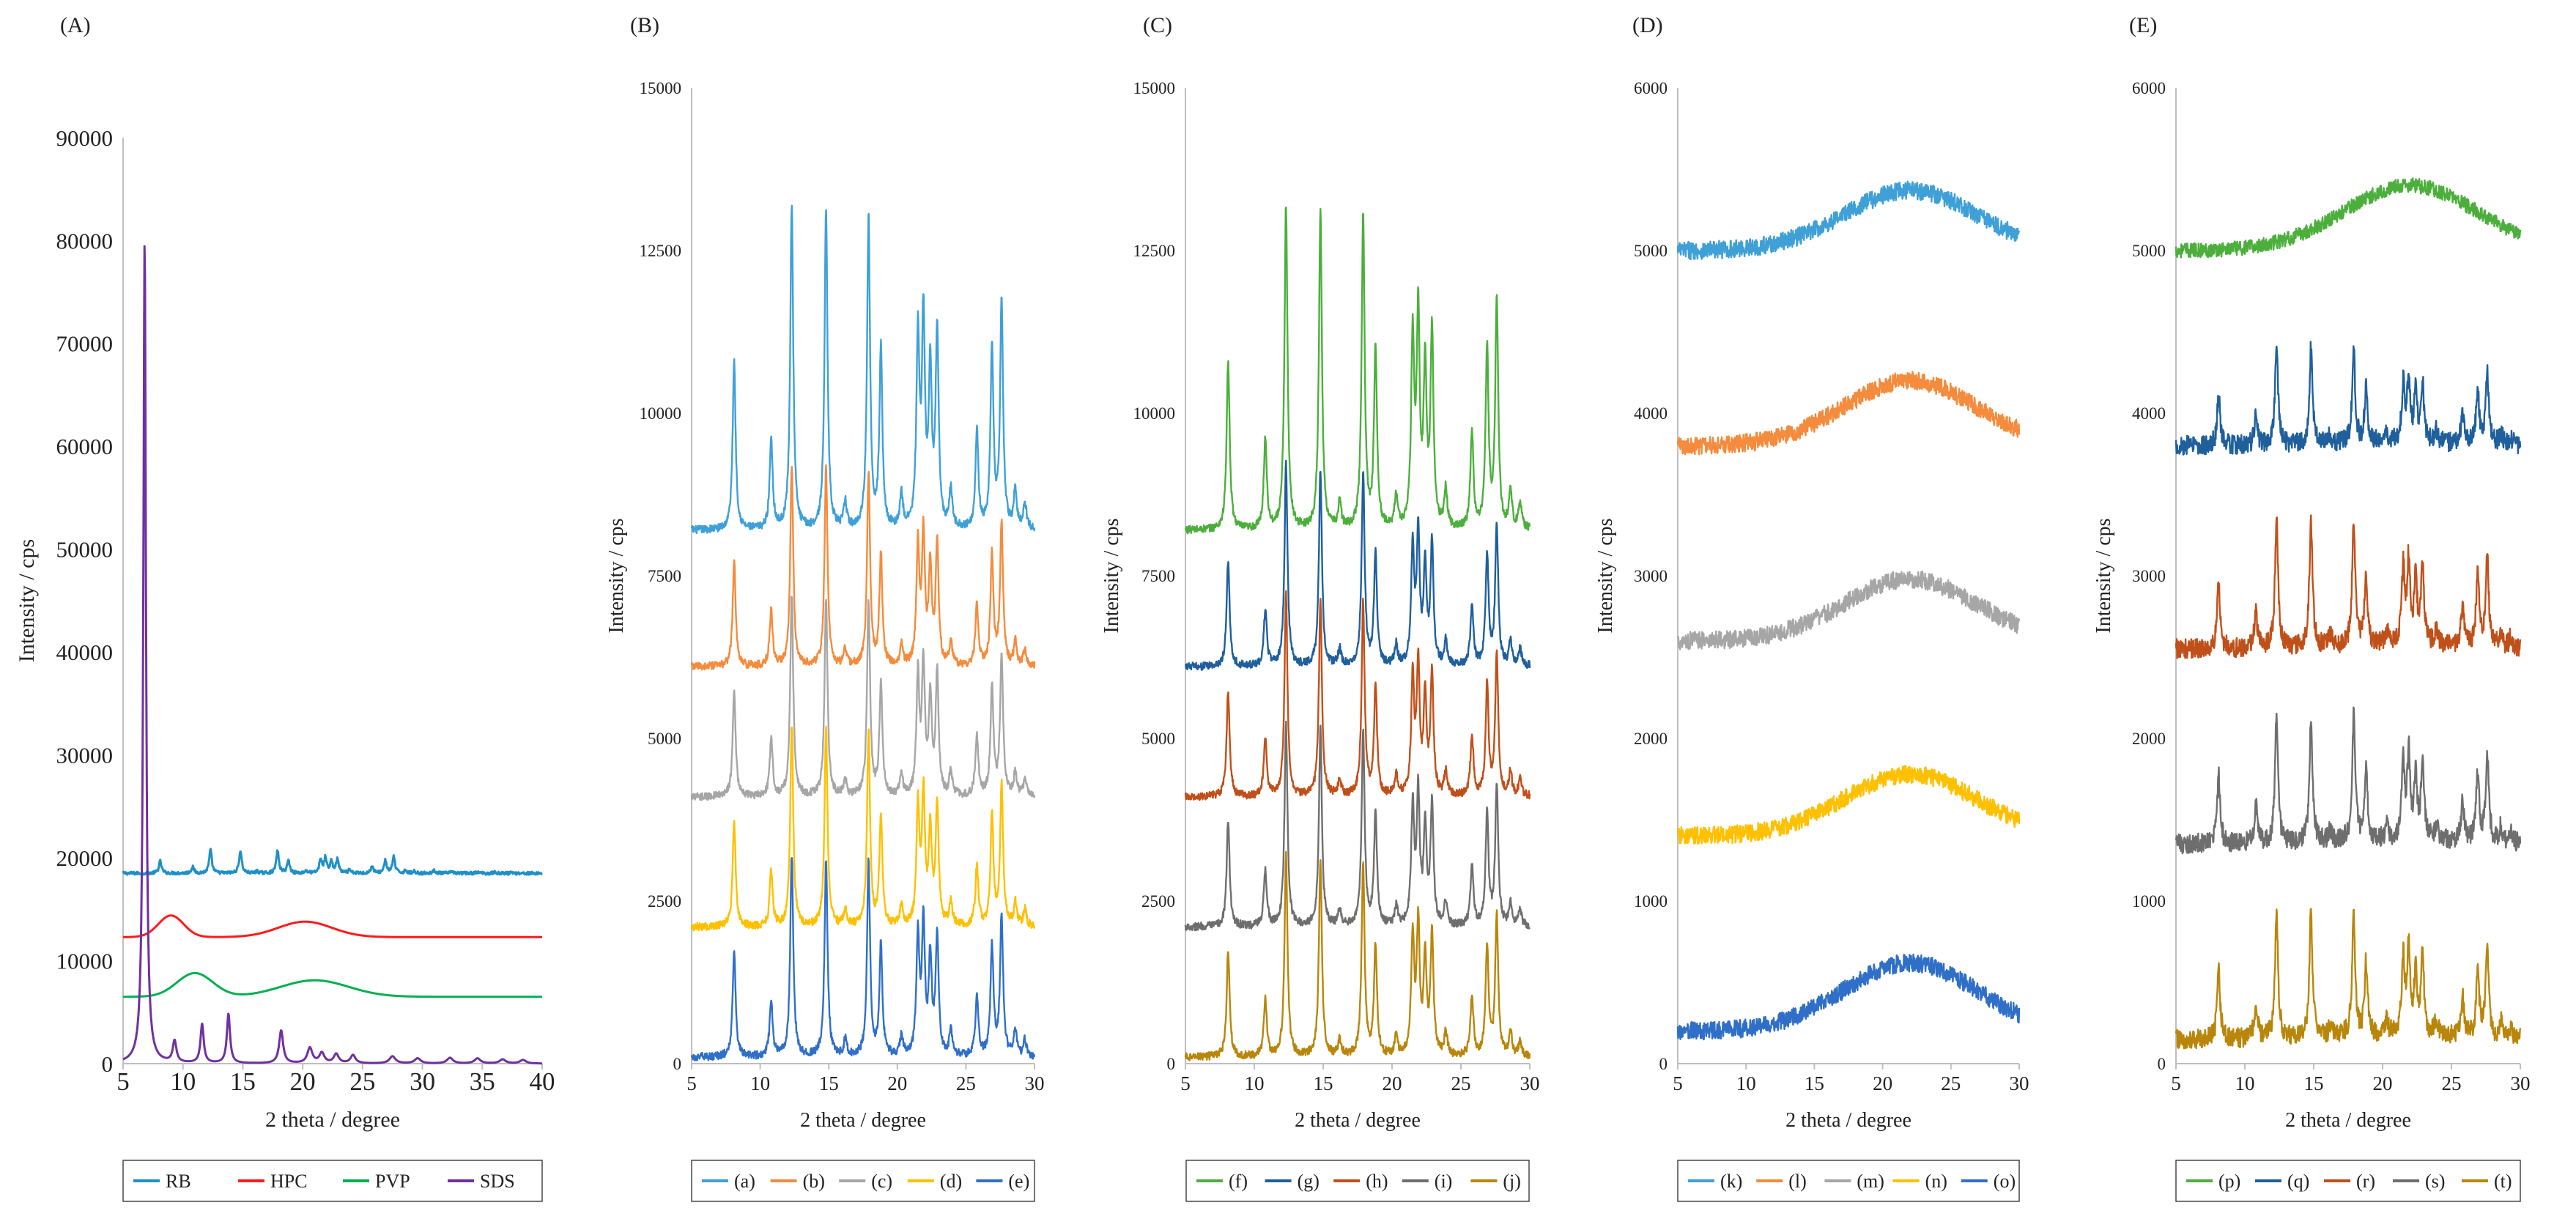 The image size is (2576, 1216). Describe the element at coordinates (482, 1081) in the screenshot. I see `x-tick-label: 35` at that location.